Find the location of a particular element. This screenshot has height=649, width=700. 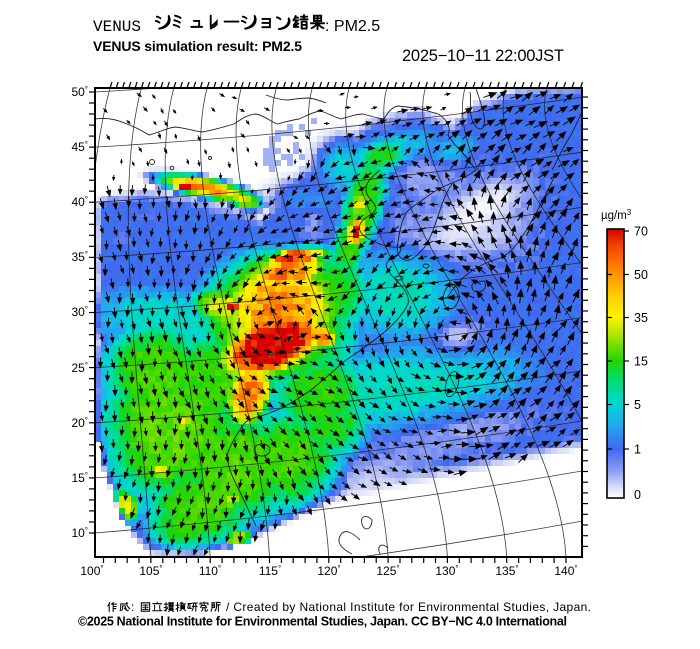

svg-text: 2025−10−11 22:00JST is located at coordinates (483, 56).